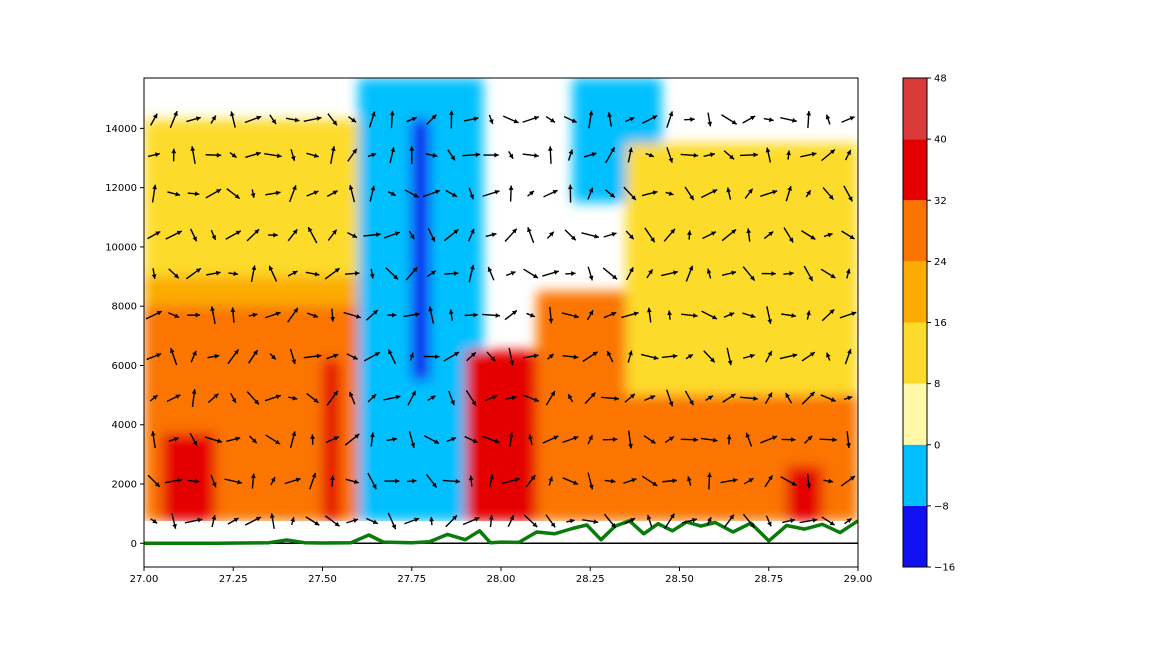 The height and width of the screenshot is (648, 1152). What do you see at coordinates (940, 262) in the screenshot?
I see `colorbar-tick-label: 24` at bounding box center [940, 262].